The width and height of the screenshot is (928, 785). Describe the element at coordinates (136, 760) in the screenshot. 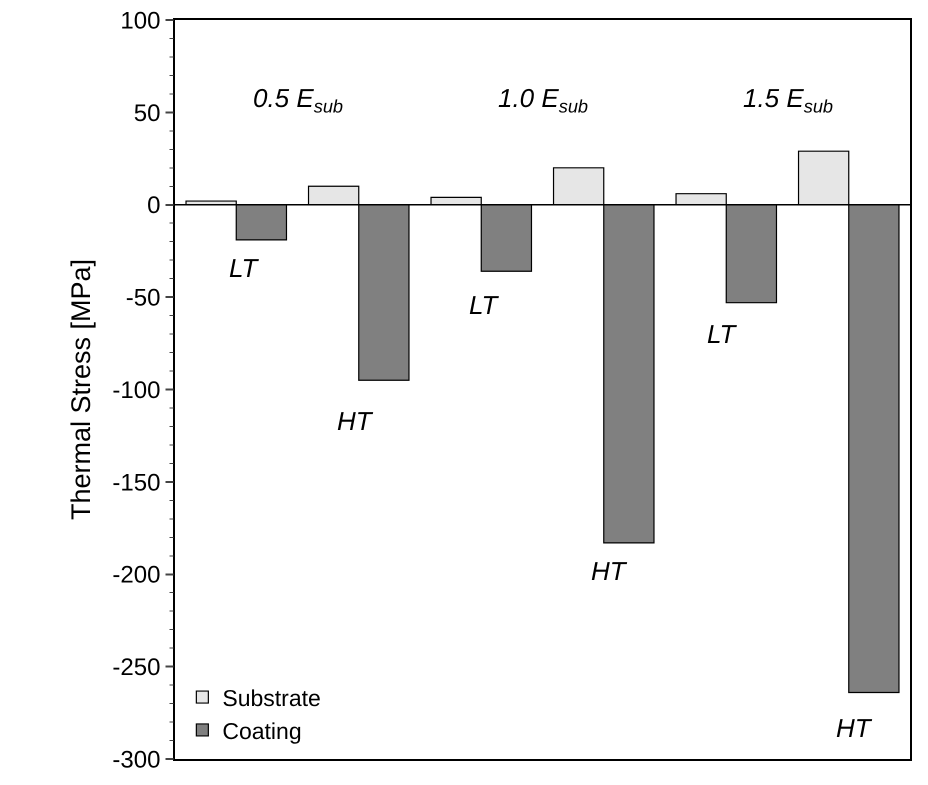

I see `y-tick-label: -300` at that location.